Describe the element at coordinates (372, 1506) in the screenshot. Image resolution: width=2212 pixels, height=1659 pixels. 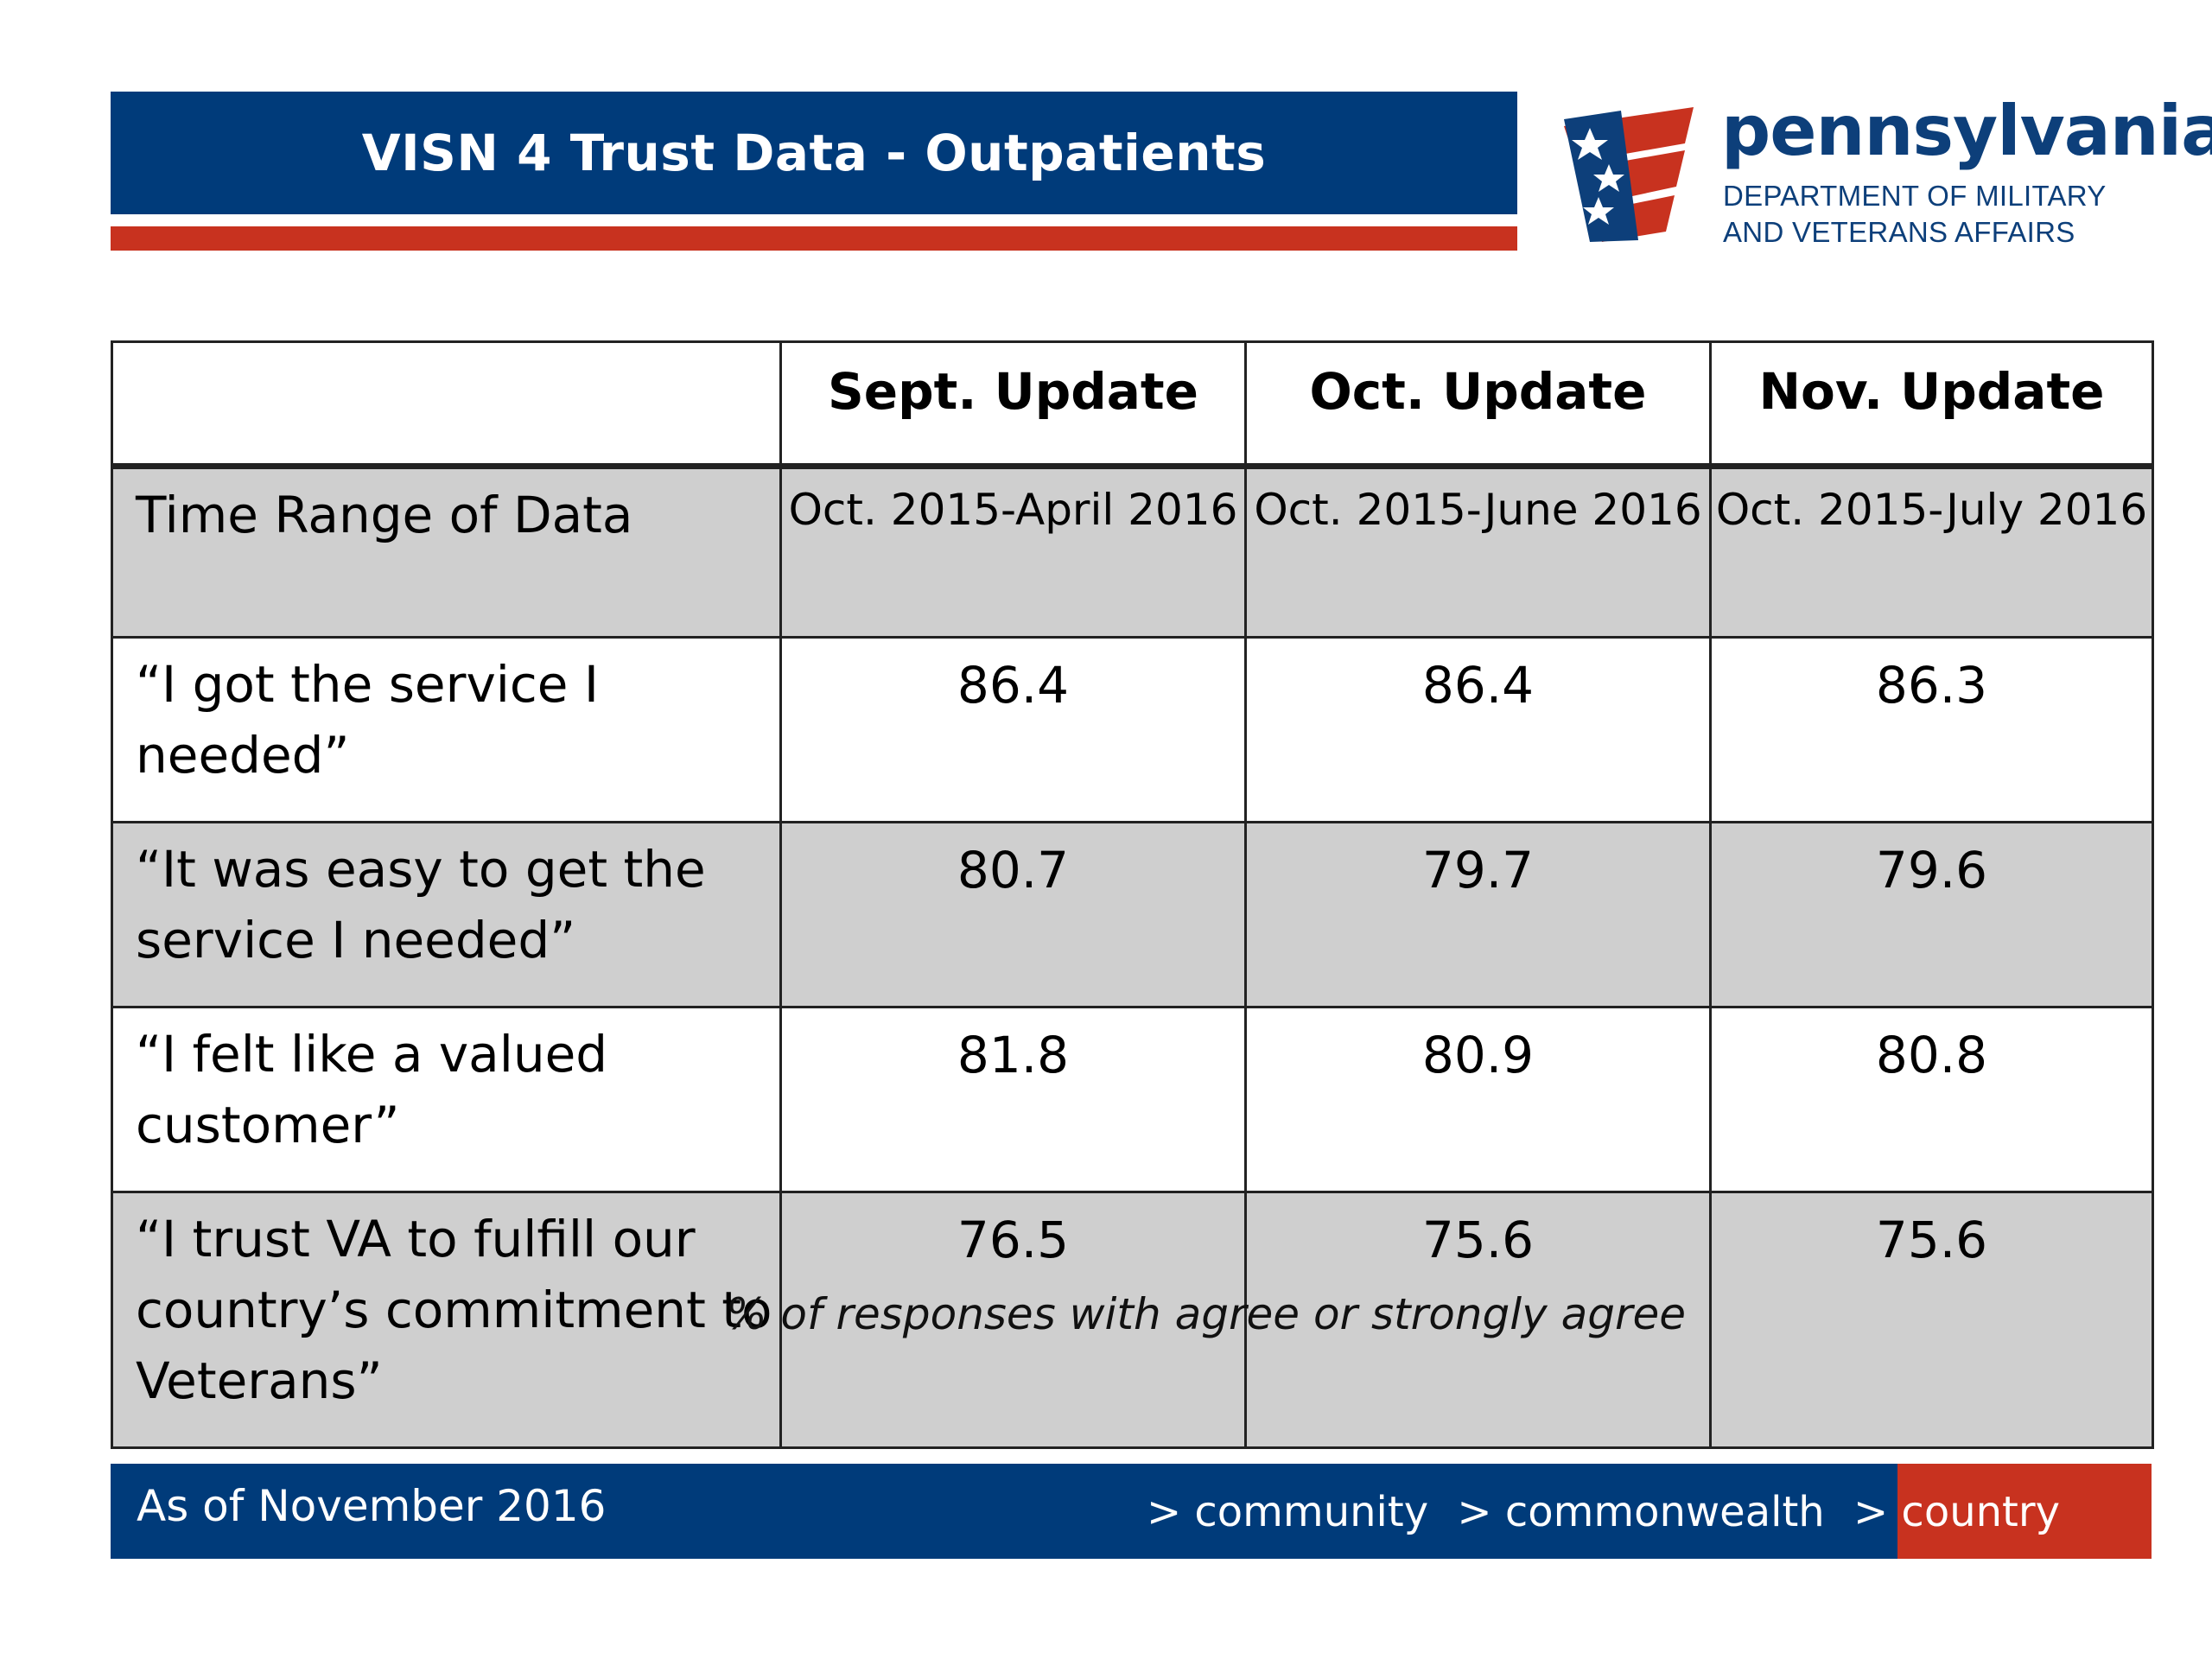
I see `footer-date: As of November 2016` at that location.